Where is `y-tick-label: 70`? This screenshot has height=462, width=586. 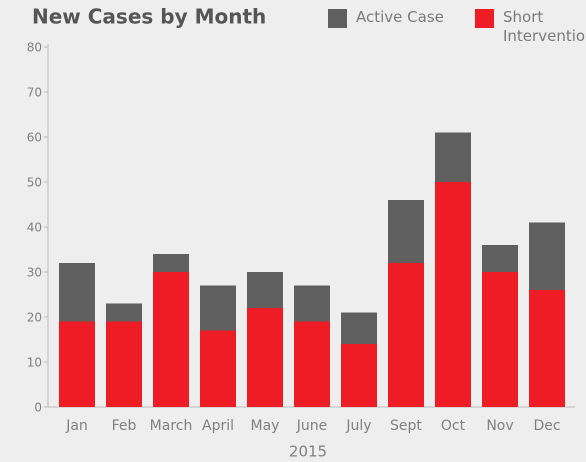 y-tick-label: 70 is located at coordinates (34, 93).